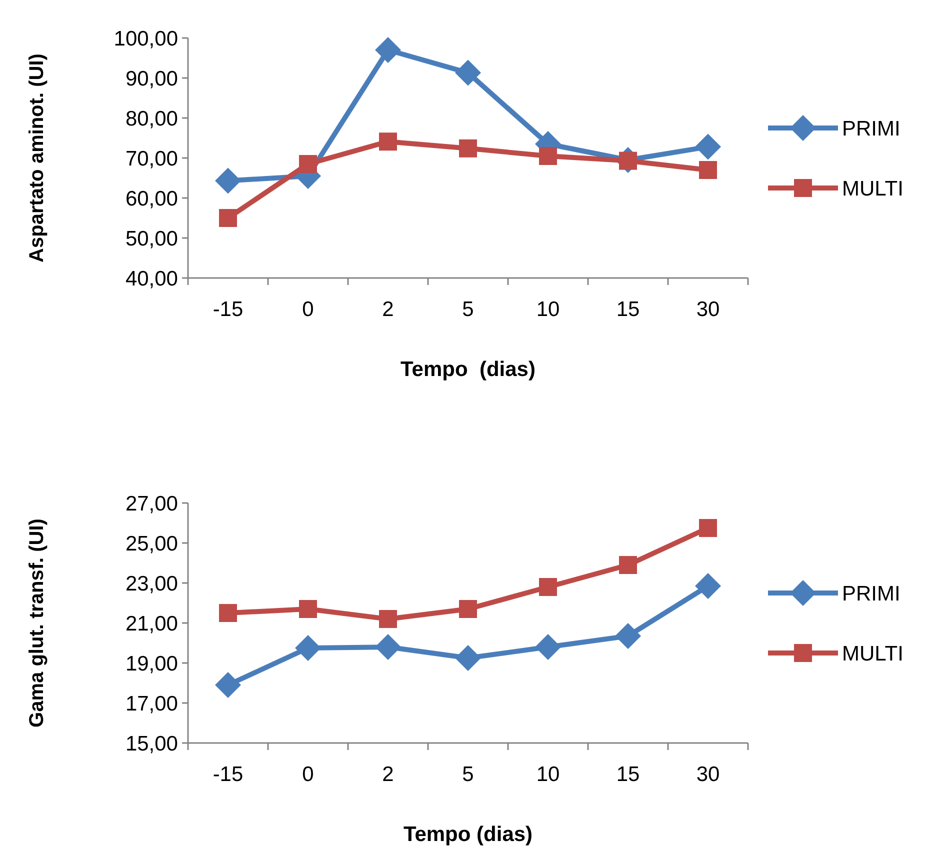  I want to click on y-tick-label: 23,00, so click(151, 584).